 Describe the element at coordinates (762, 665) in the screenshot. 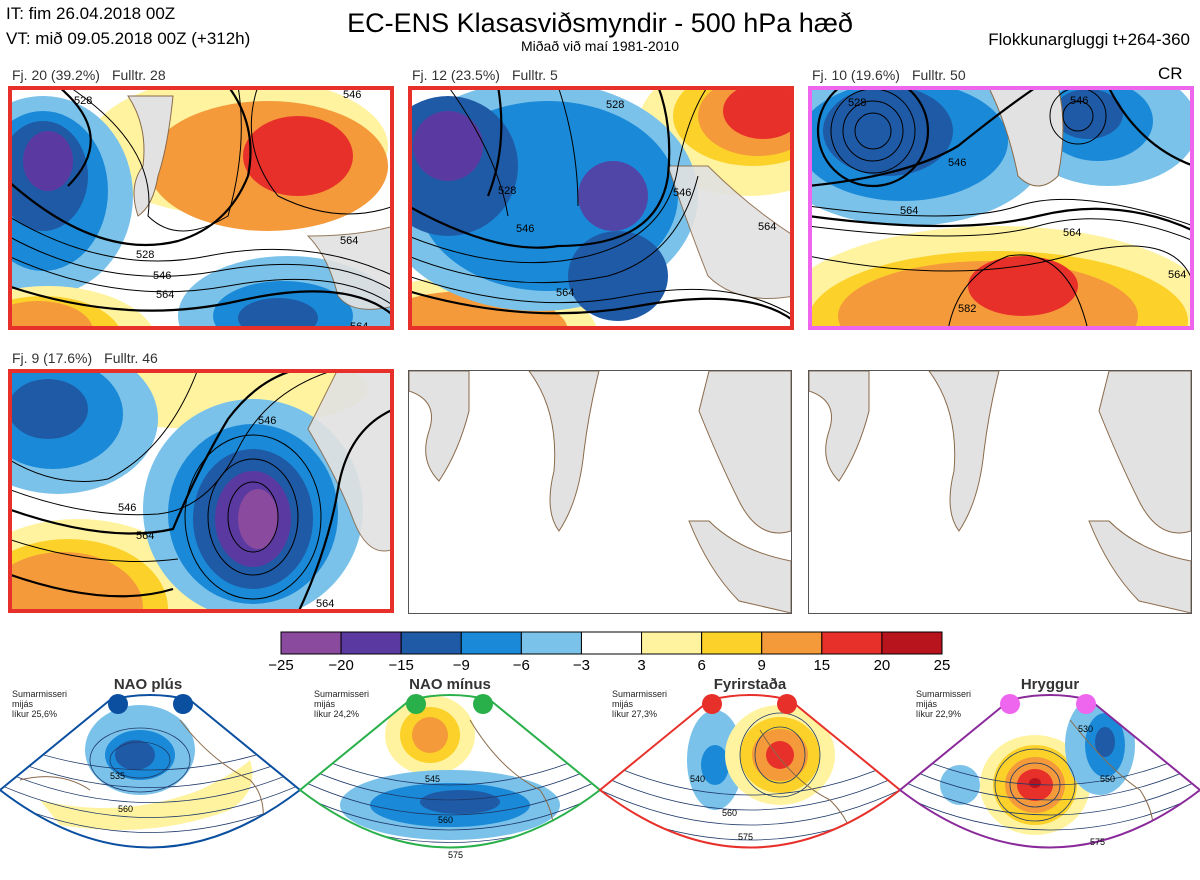

I see `colorbar-tick-label: 9` at that location.